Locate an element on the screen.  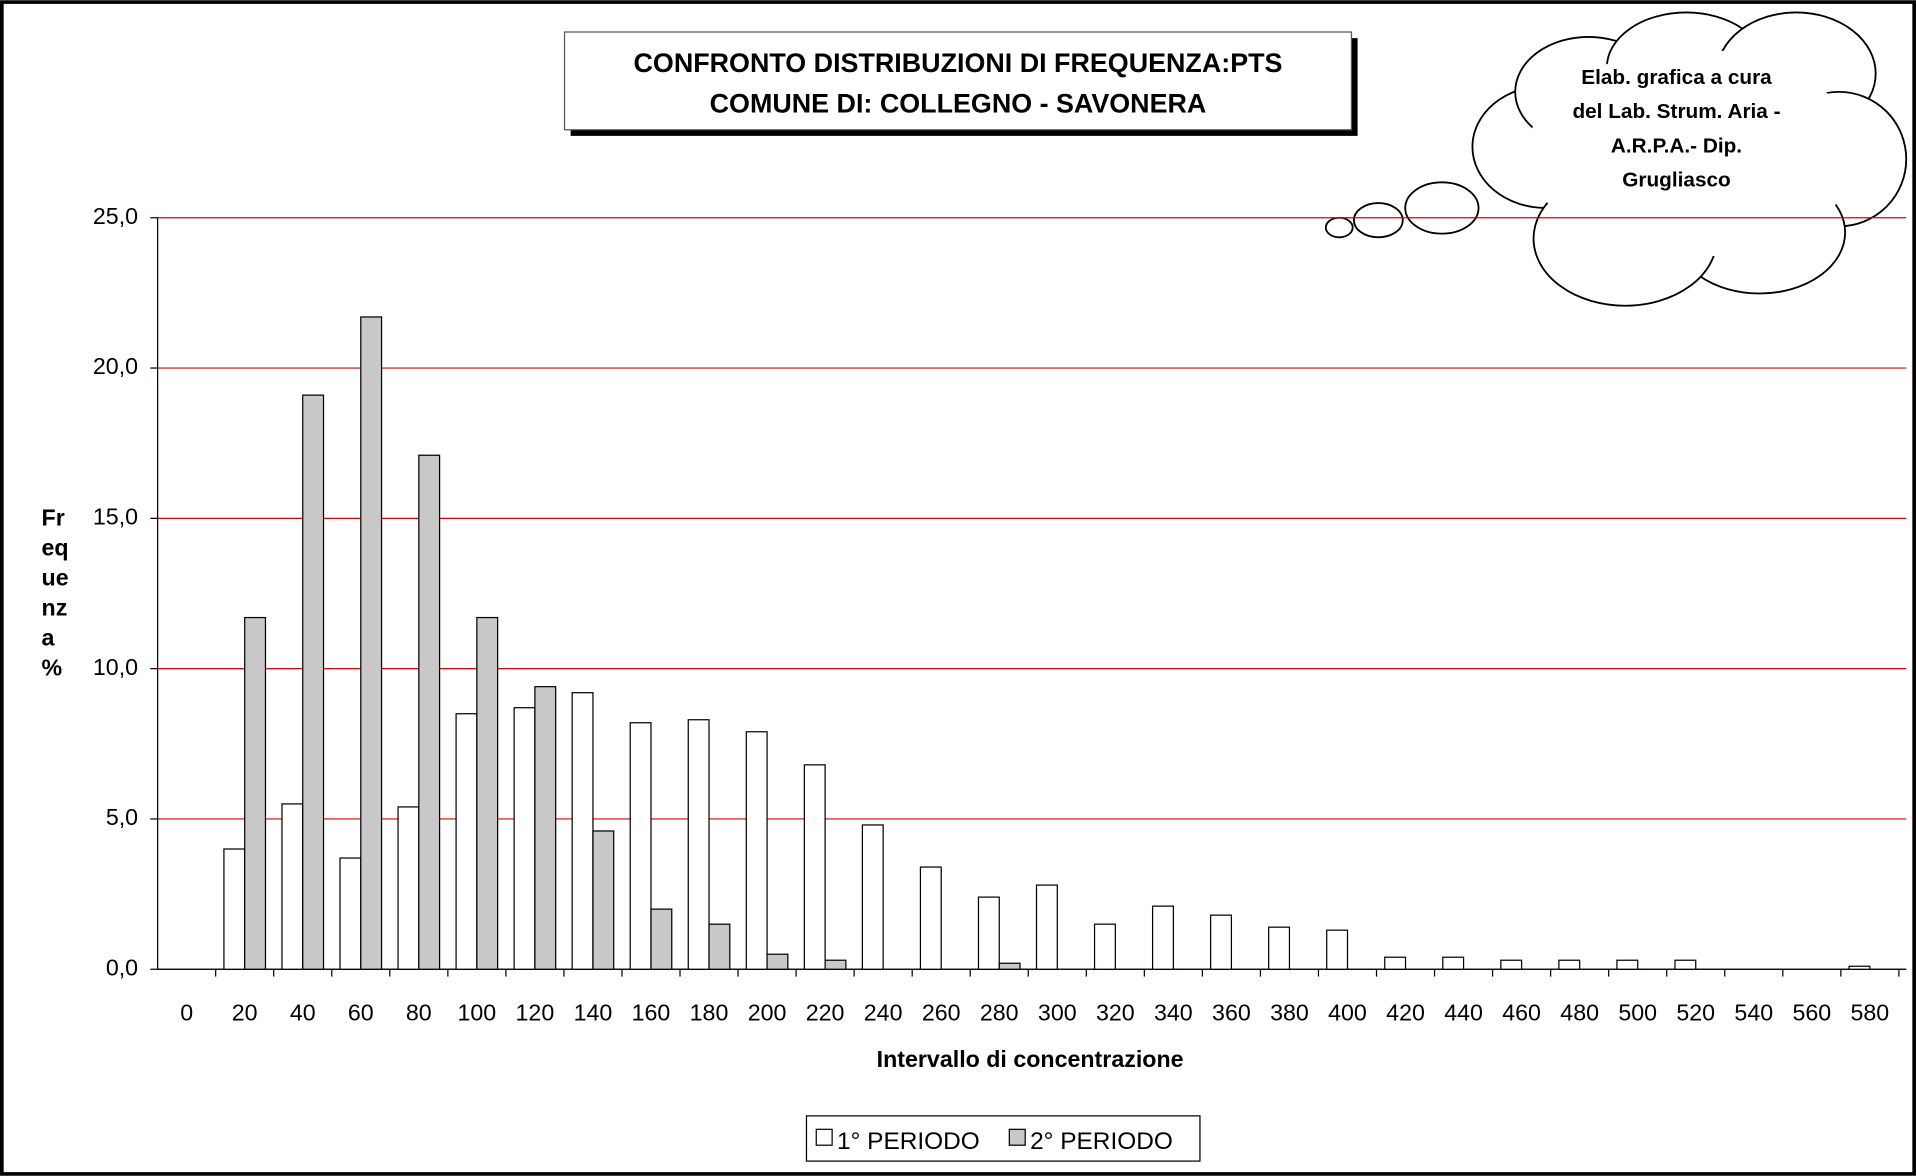
y-tick-label: 5,0 is located at coordinates (122, 817).